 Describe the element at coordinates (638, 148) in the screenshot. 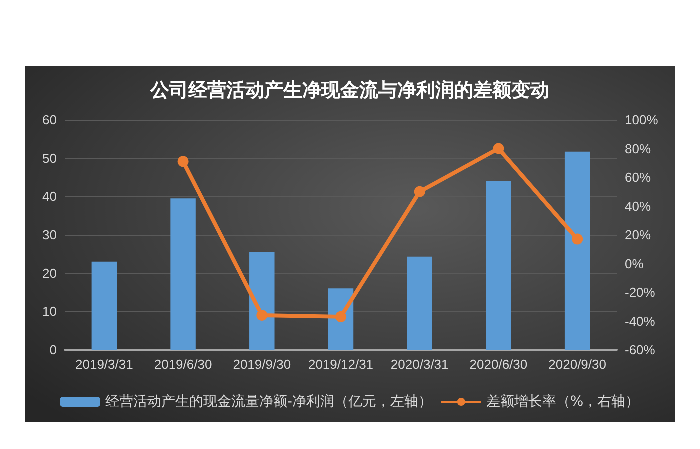

I see `y2-tick-label: 80%` at that location.